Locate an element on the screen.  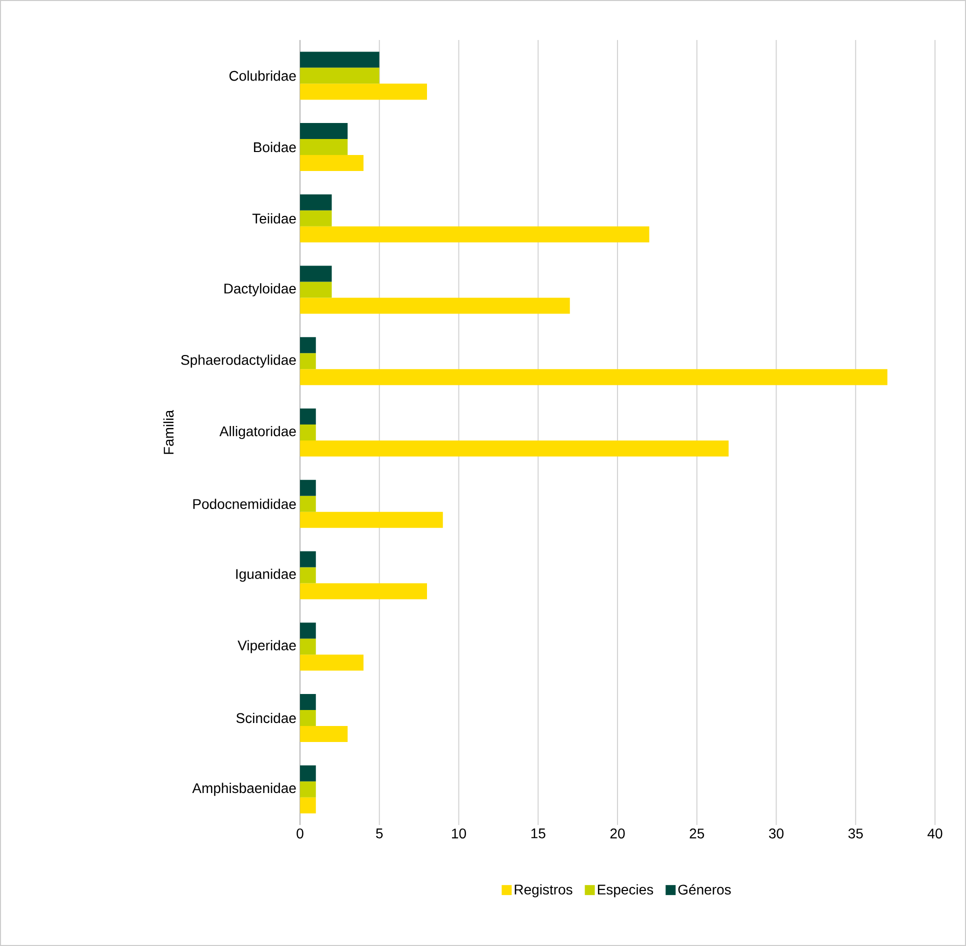
x-tick-label: 0 is located at coordinates (300, 833).